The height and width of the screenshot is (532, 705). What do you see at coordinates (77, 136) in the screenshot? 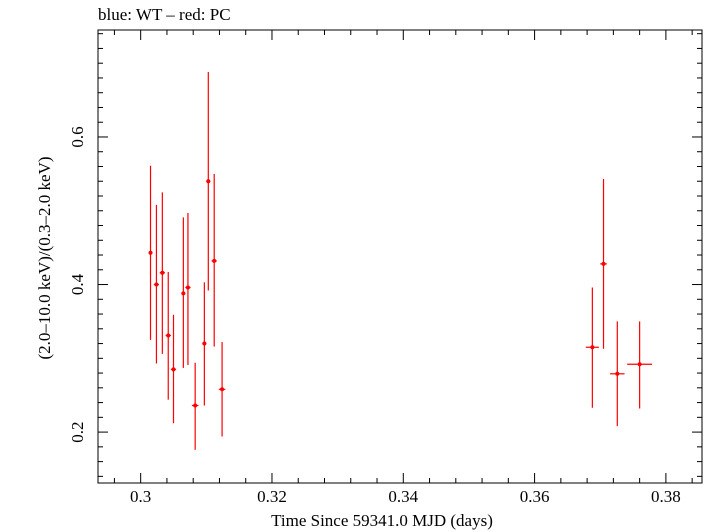
I see `y-tick-label: 0.6` at bounding box center [77, 136].